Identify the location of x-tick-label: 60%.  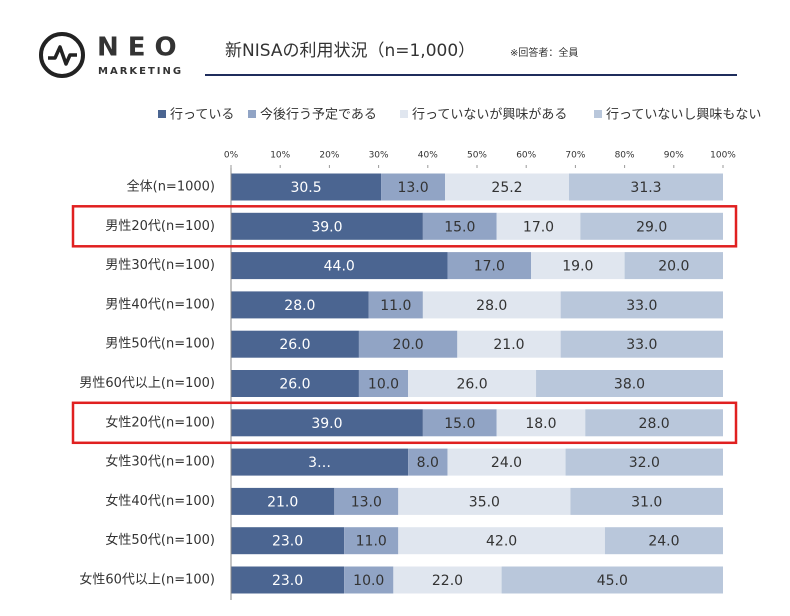
(526, 156).